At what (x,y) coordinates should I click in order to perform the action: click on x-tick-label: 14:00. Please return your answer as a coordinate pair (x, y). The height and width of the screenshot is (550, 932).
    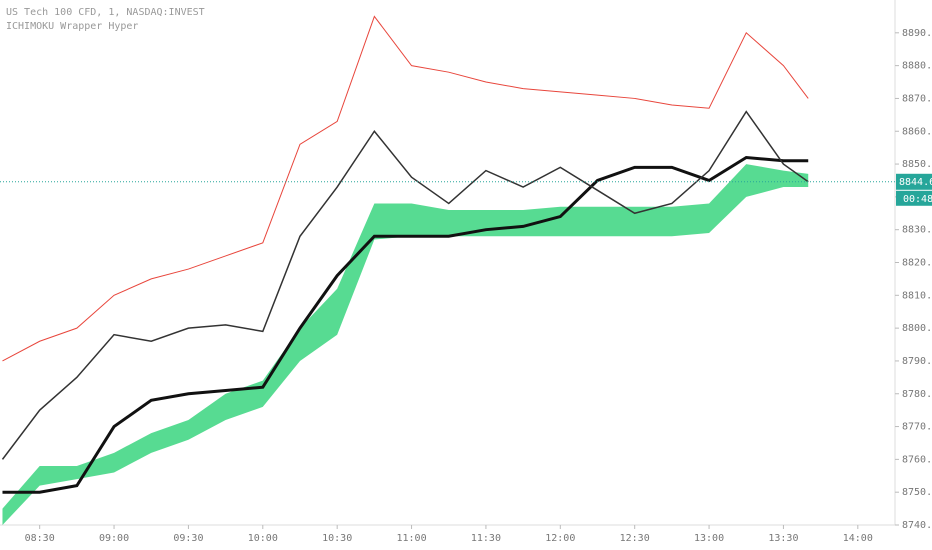
    Looking at the image, I should click on (858, 538).